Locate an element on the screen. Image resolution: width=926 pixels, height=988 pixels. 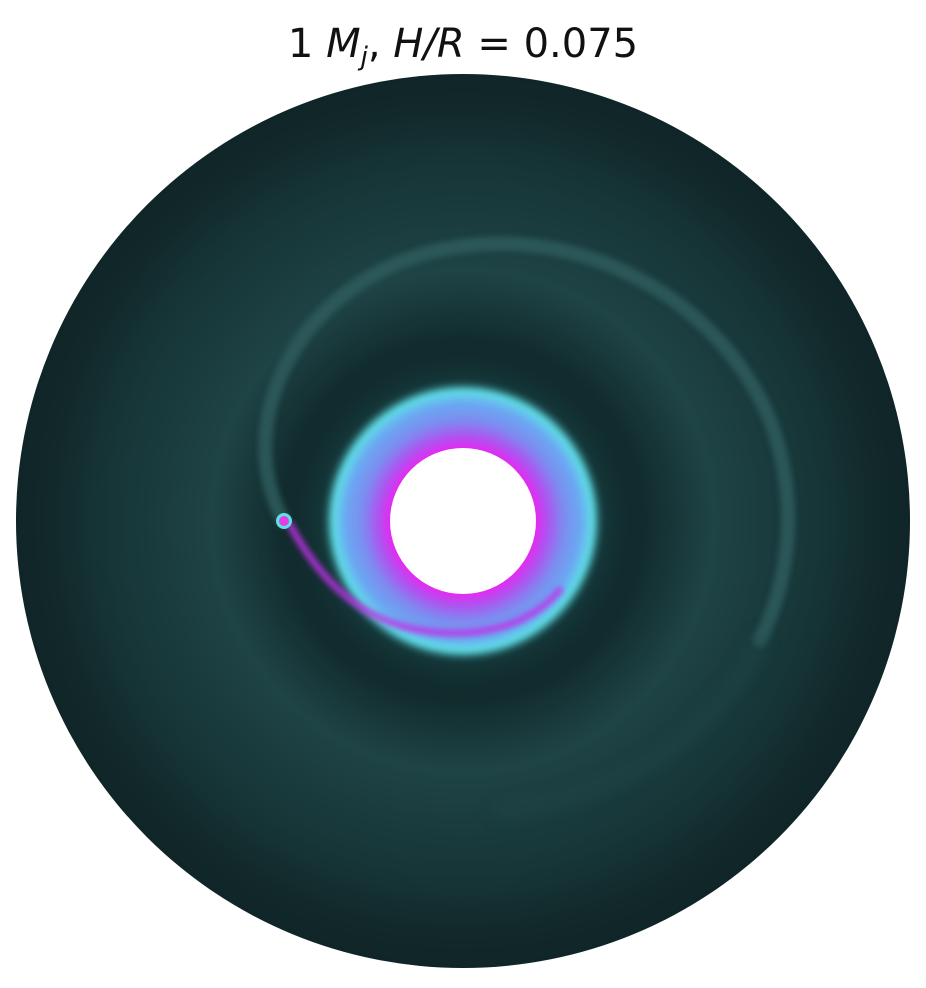
plot-title: 1 Mj, H/R = 0.075 is located at coordinates (463, 44).